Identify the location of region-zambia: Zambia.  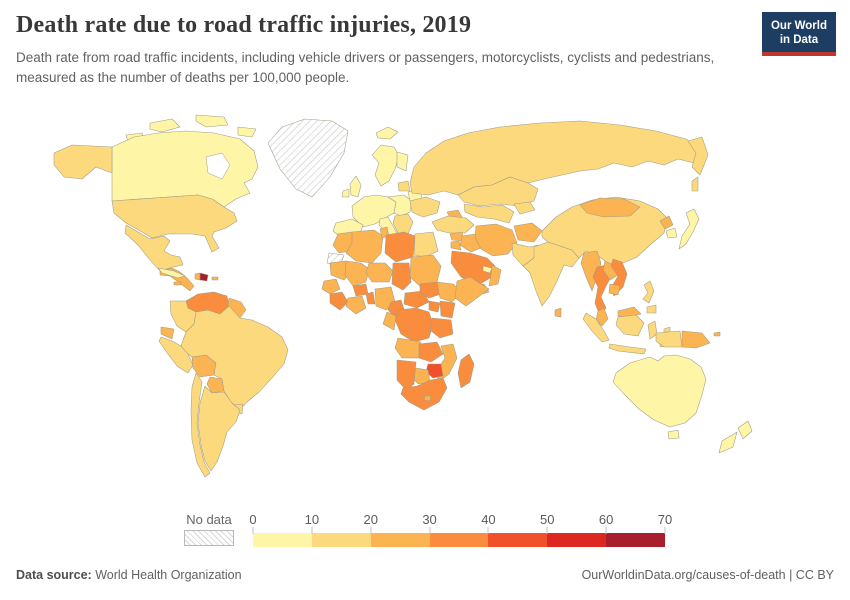
(431, 352).